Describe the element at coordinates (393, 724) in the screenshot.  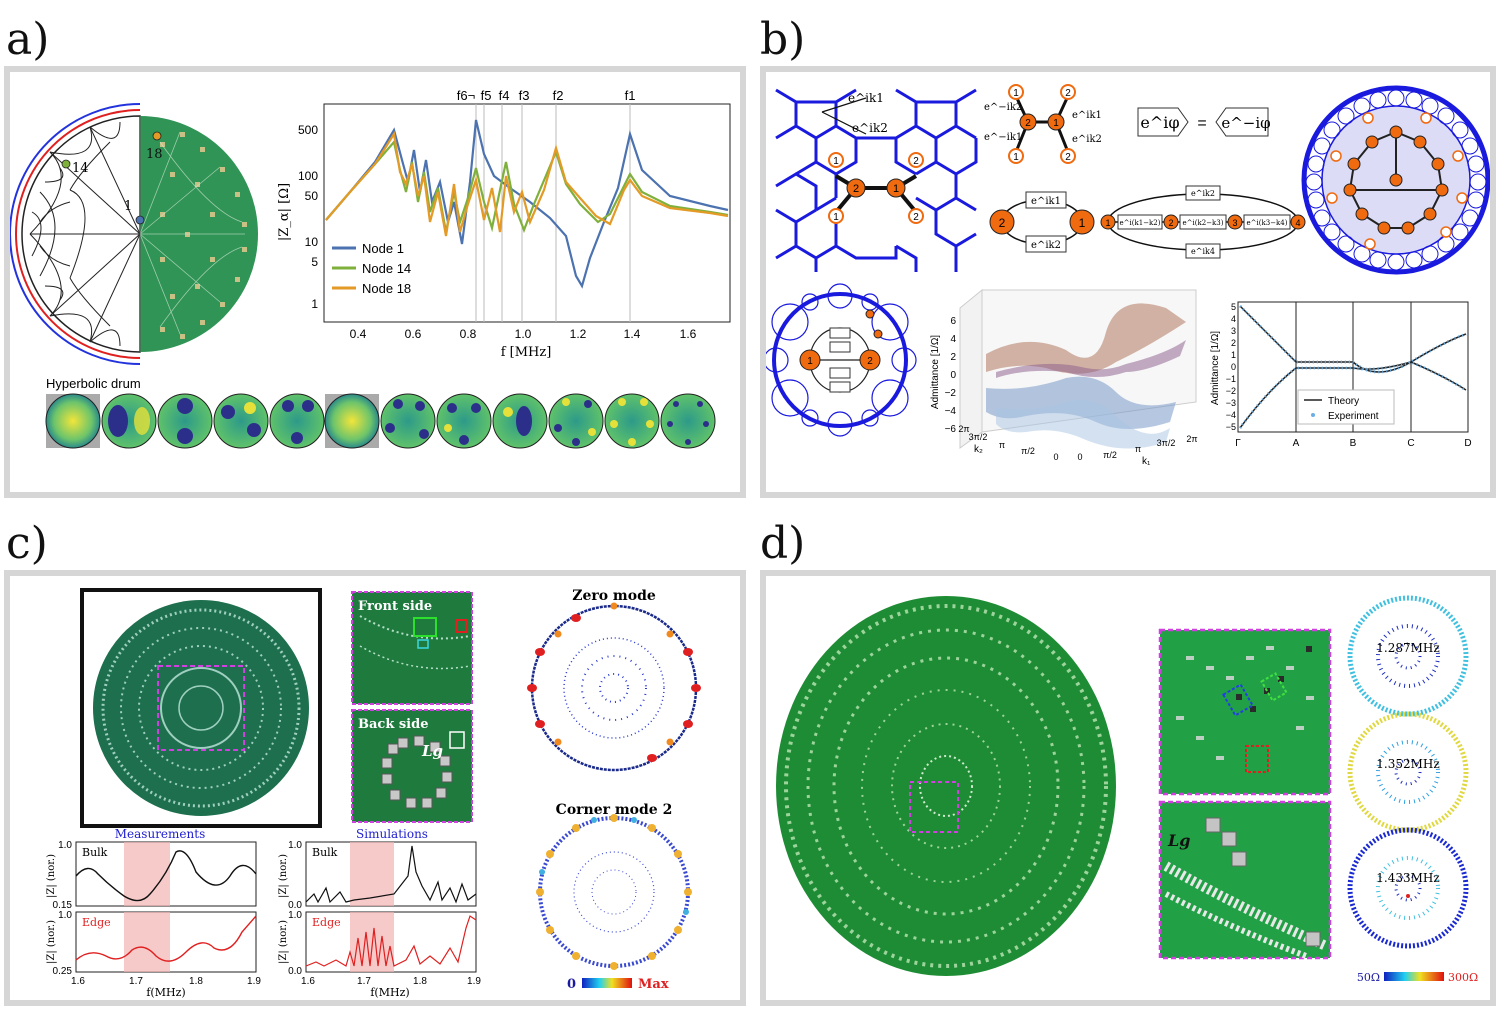
I see `back-side-label: Back side` at that location.